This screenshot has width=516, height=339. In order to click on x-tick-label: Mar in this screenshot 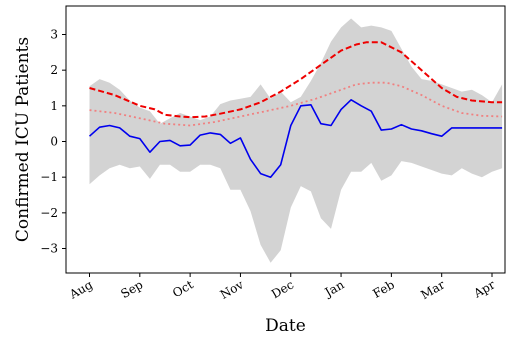, I will do `click(432, 289)`.